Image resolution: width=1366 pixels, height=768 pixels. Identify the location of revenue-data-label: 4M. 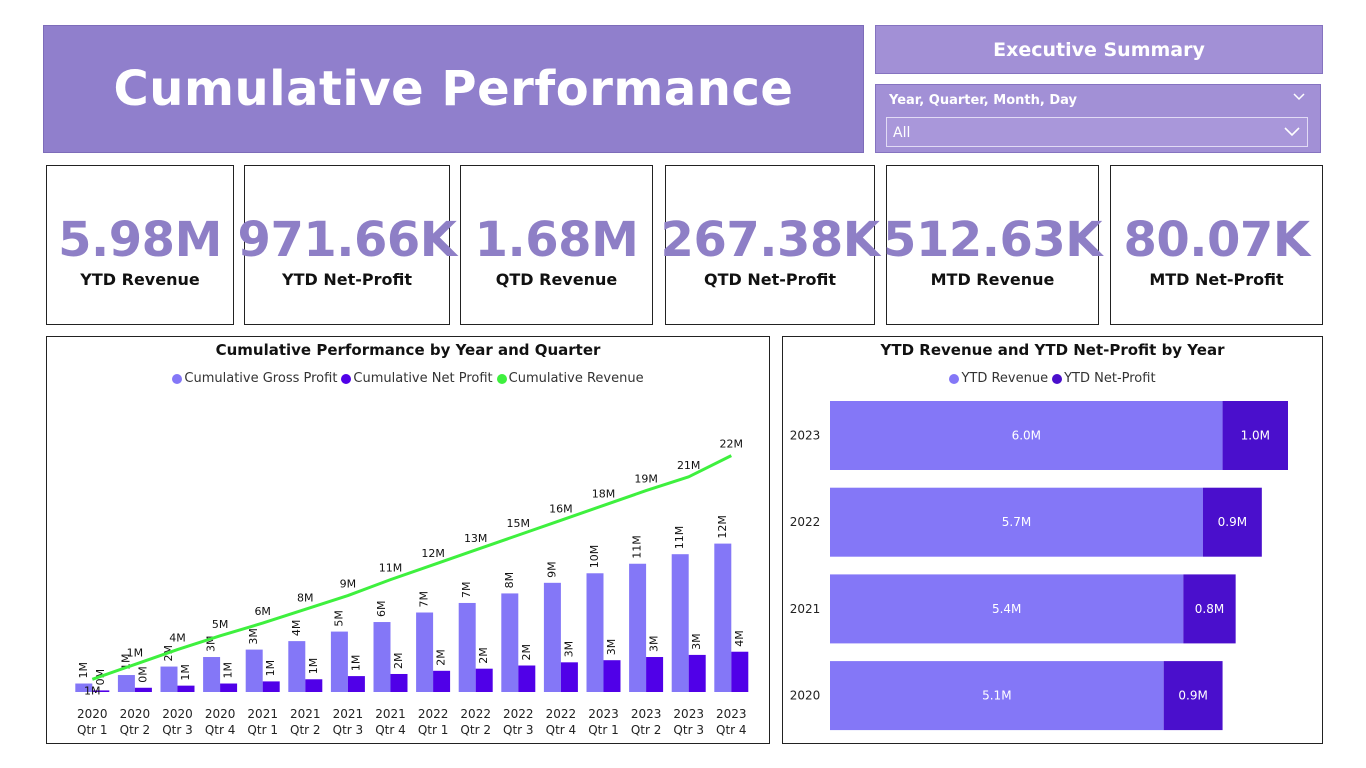
(177, 638).